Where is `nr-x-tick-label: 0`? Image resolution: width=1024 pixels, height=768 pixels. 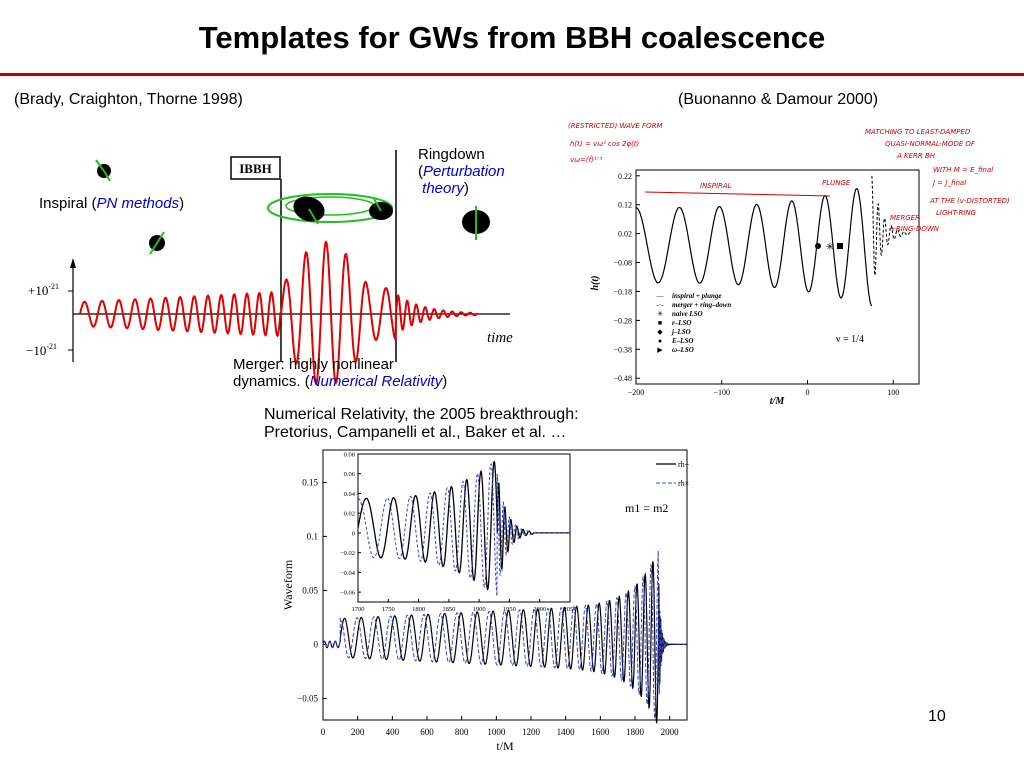
nr-x-tick-label: 0 is located at coordinates (323, 732).